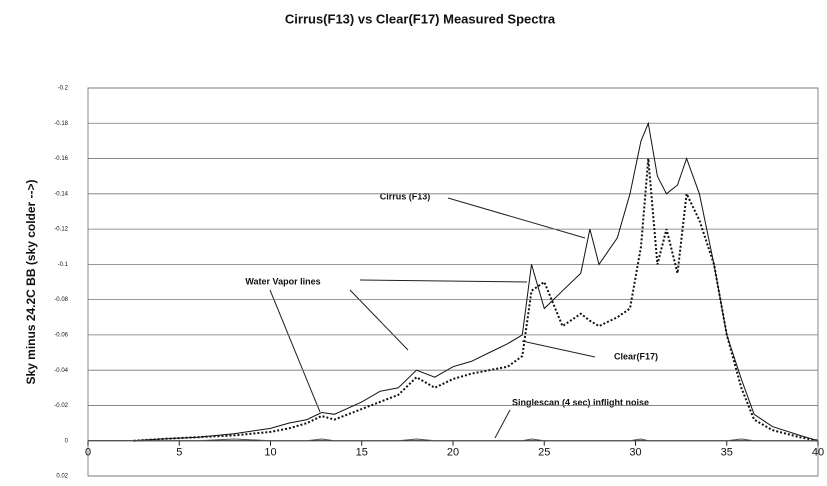 This screenshot has height=486, width=827. I want to click on y-tick-label: -0.2, so click(63, 89).